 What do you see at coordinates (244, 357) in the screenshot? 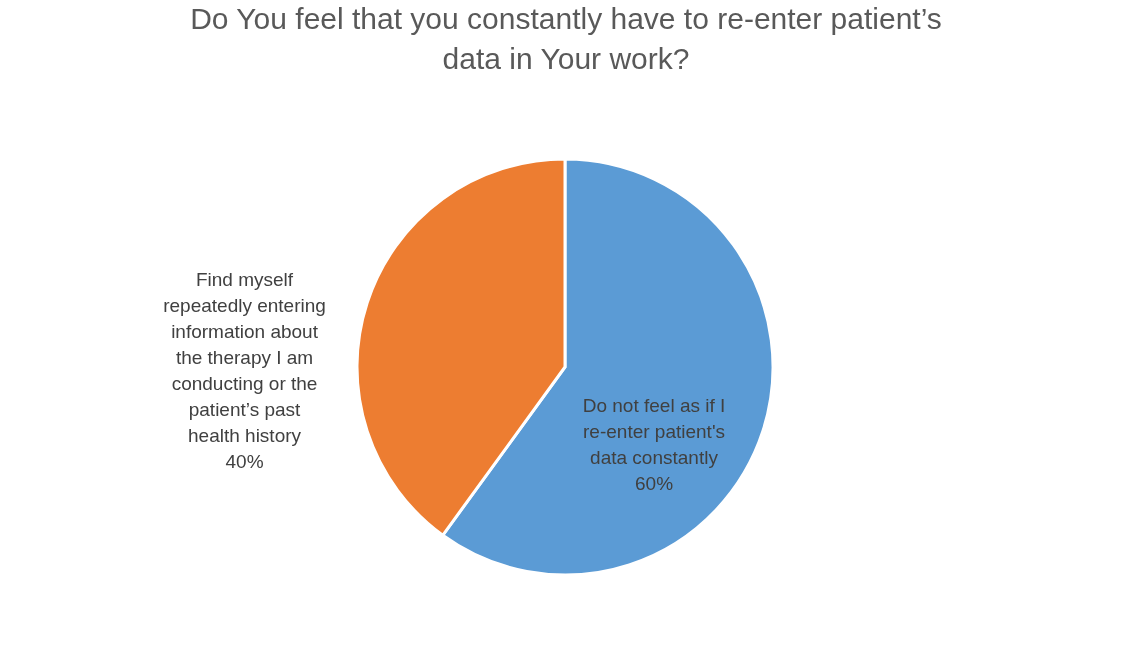
I see `slice-label: Find myself repeatedly entering information about the therapy I am conducting or the patient’s past health history` at bounding box center [244, 357].